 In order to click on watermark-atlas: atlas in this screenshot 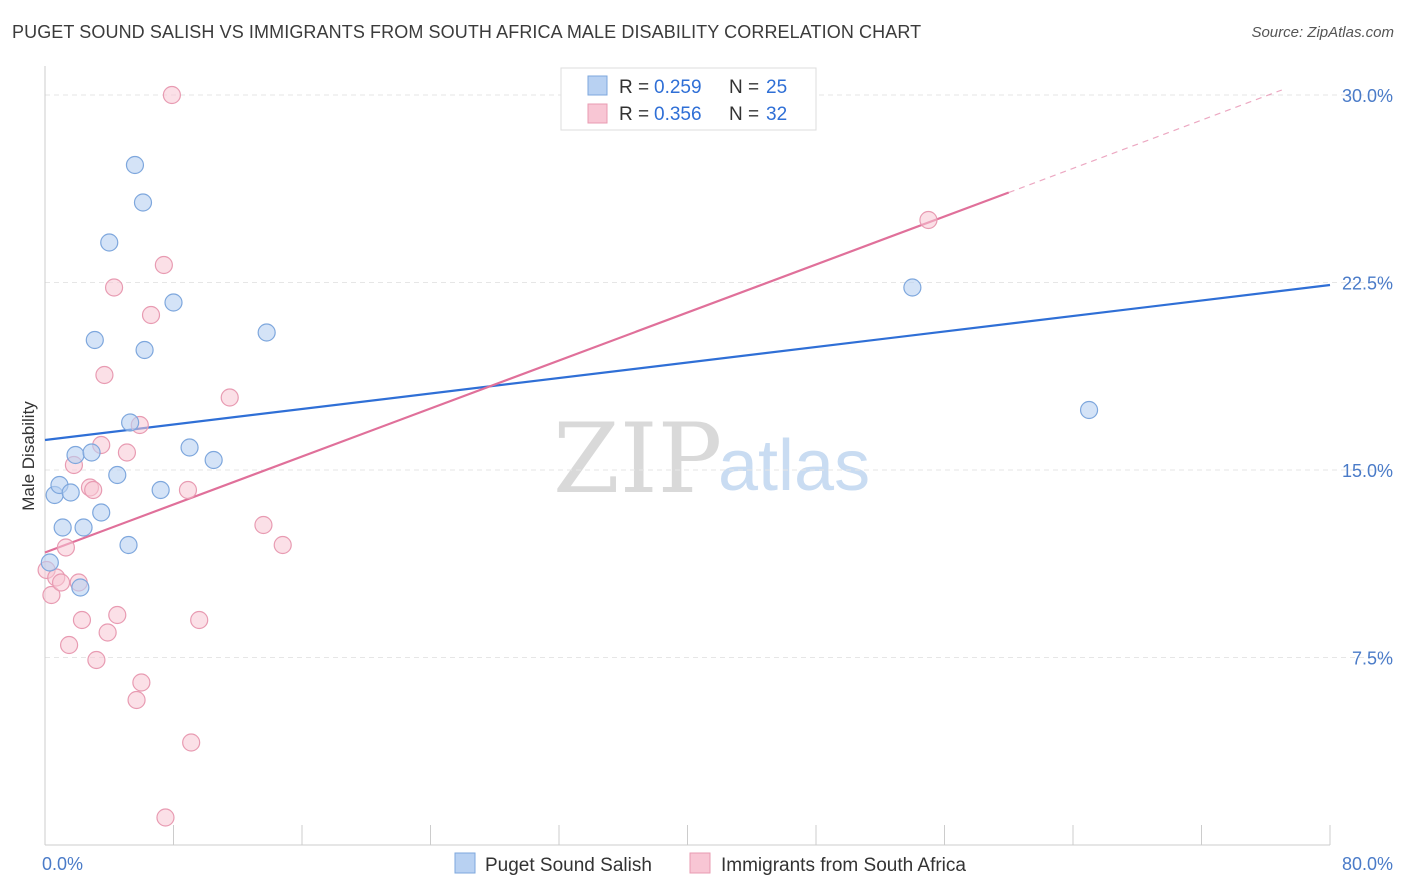, I will do `click(794, 466)`.